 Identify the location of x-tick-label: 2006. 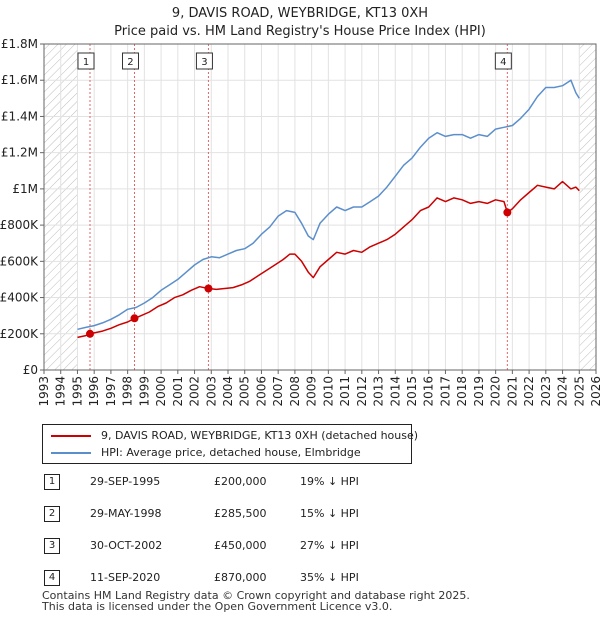
(261, 391).